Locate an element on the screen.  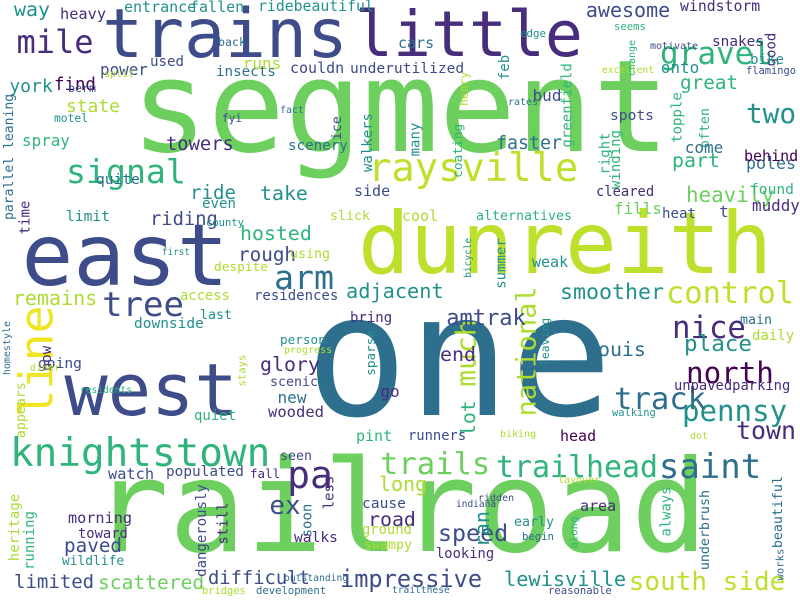
word-insects: insects is located at coordinates (246, 72).